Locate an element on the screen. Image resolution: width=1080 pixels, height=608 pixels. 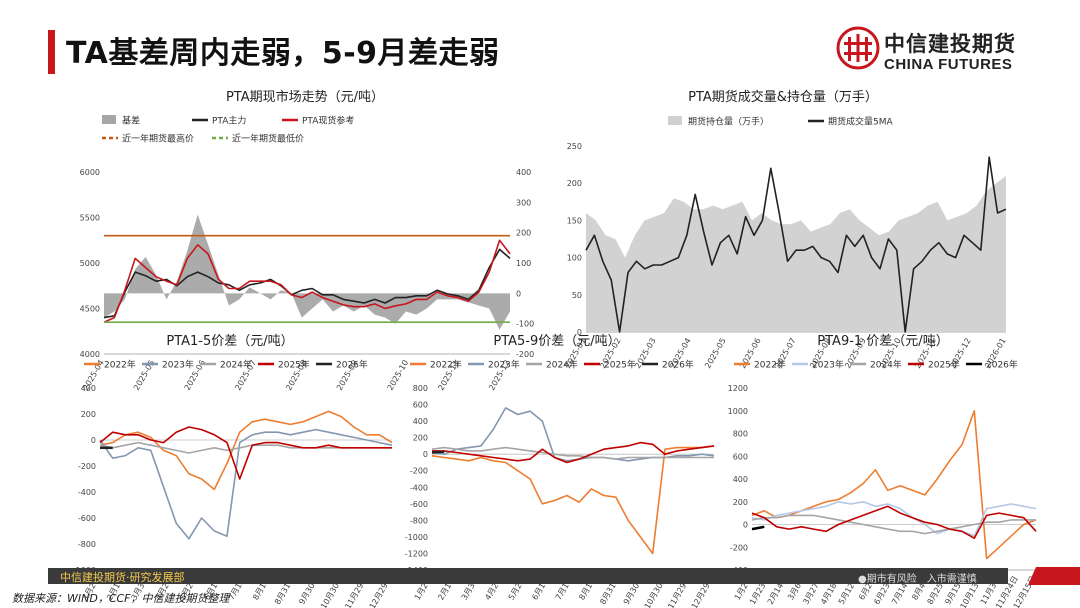
legend-label: 近一年期货最高价 is located at coordinates (158, 139).